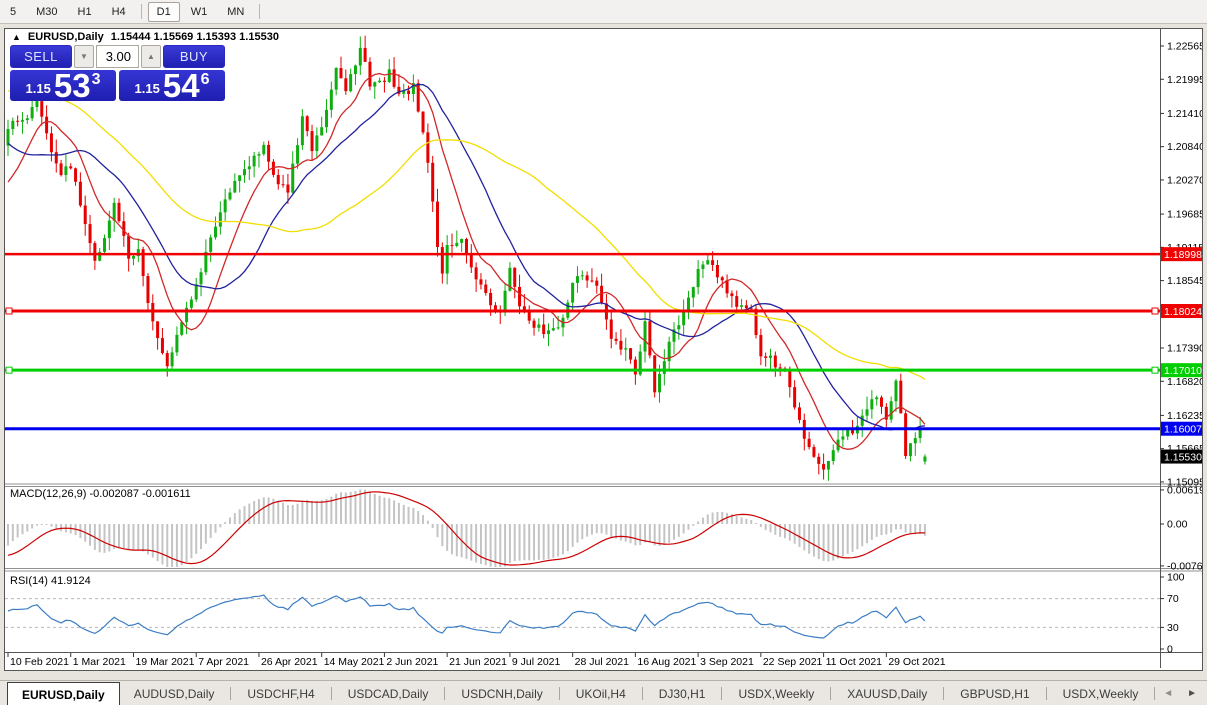  Describe the element at coordinates (388, 693) in the screenshot. I see `symbol-tab-usdcad-daily: USDCAD,Daily` at that location.